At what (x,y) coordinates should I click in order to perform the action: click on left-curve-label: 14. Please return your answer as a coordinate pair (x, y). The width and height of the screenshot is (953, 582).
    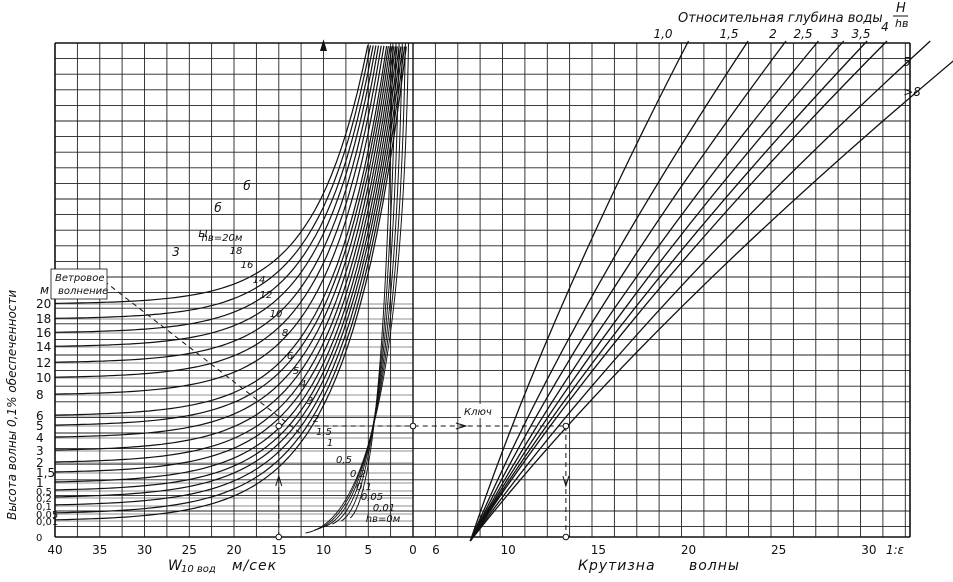
    Looking at the image, I should click on (259, 280).